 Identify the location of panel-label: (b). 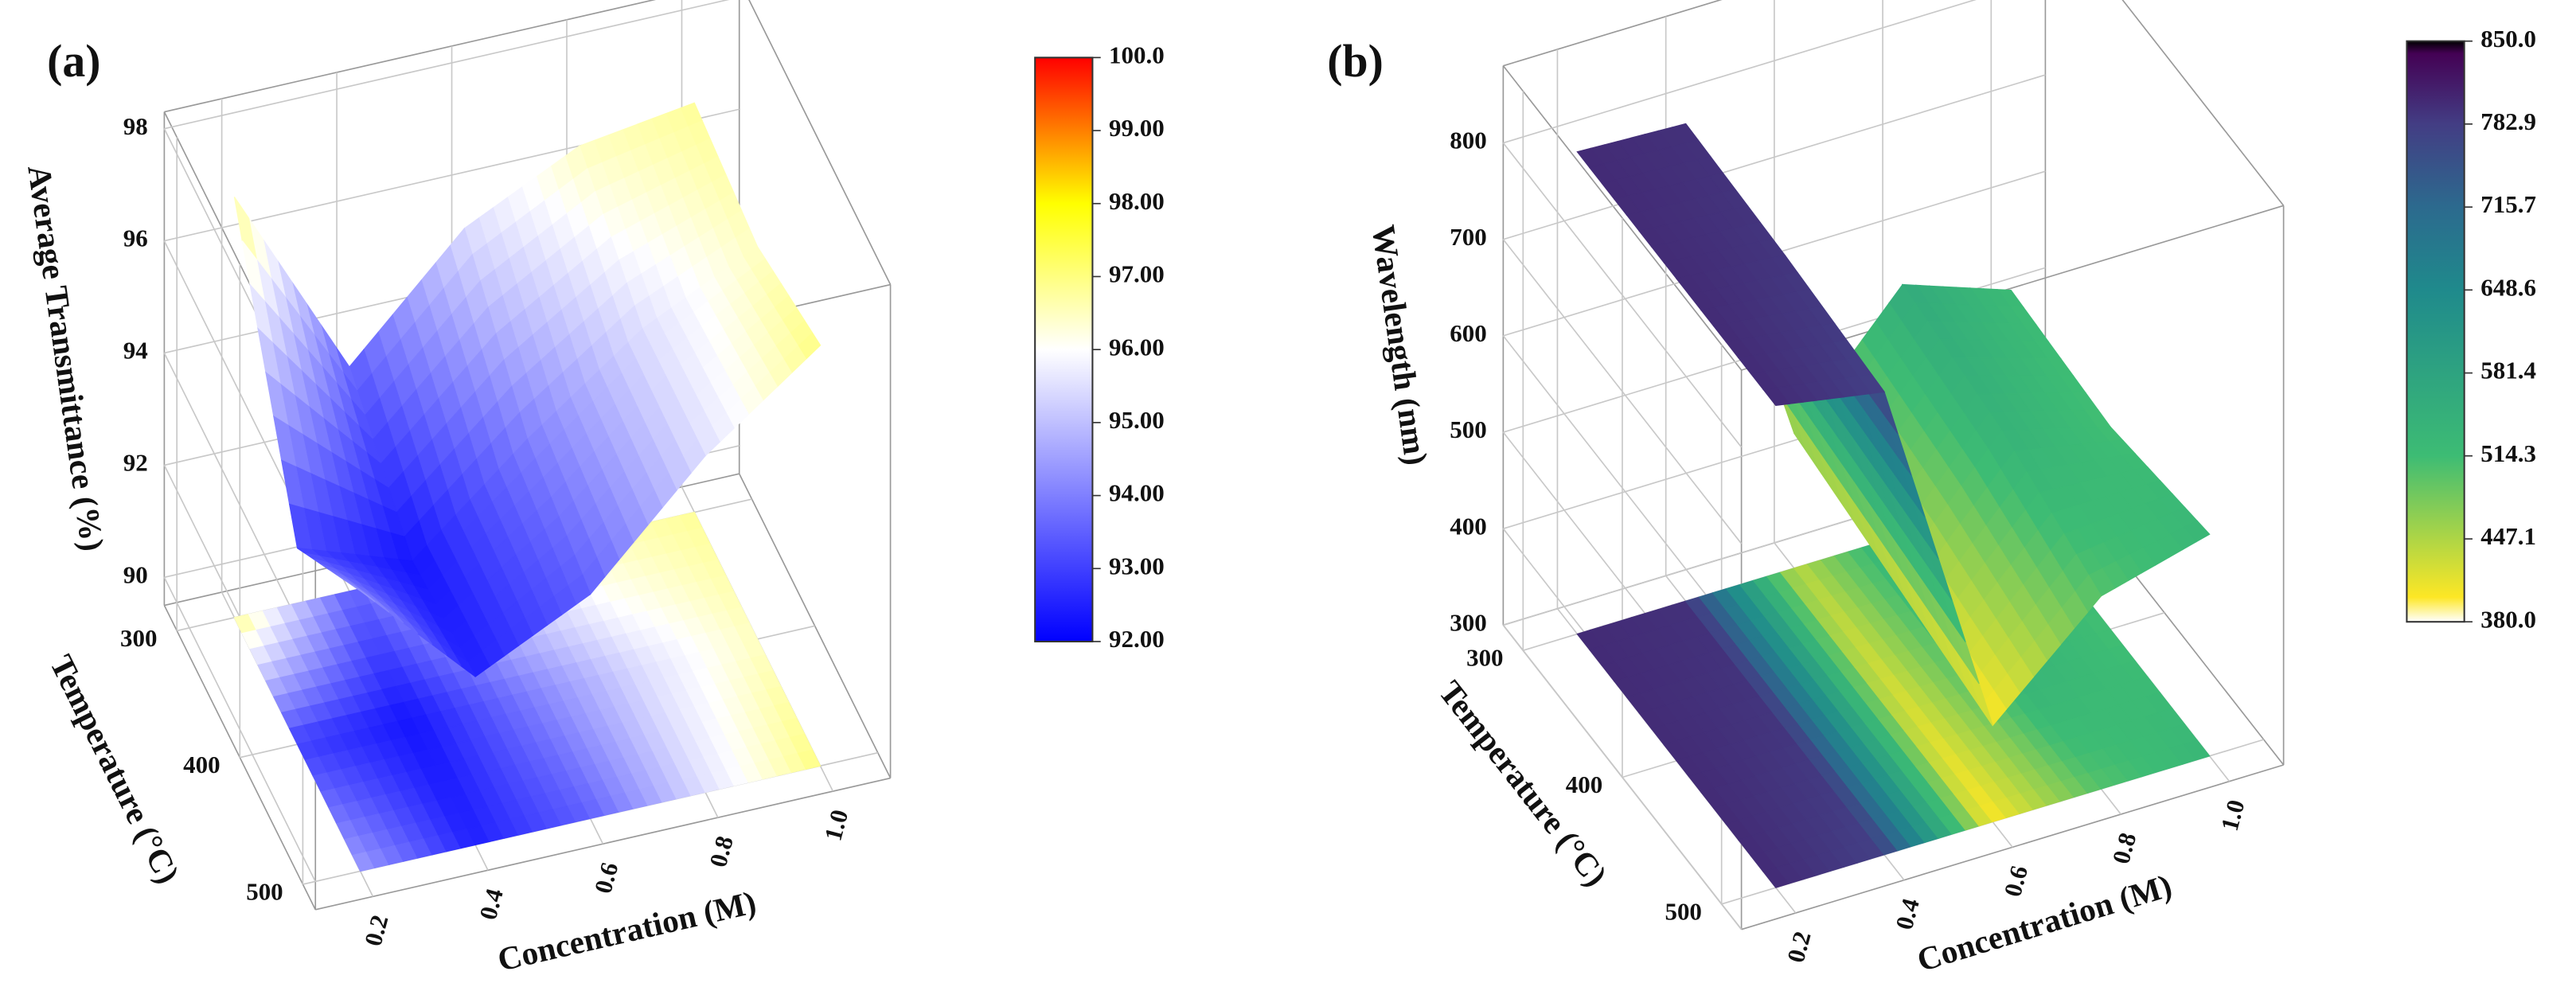
(1355, 61).